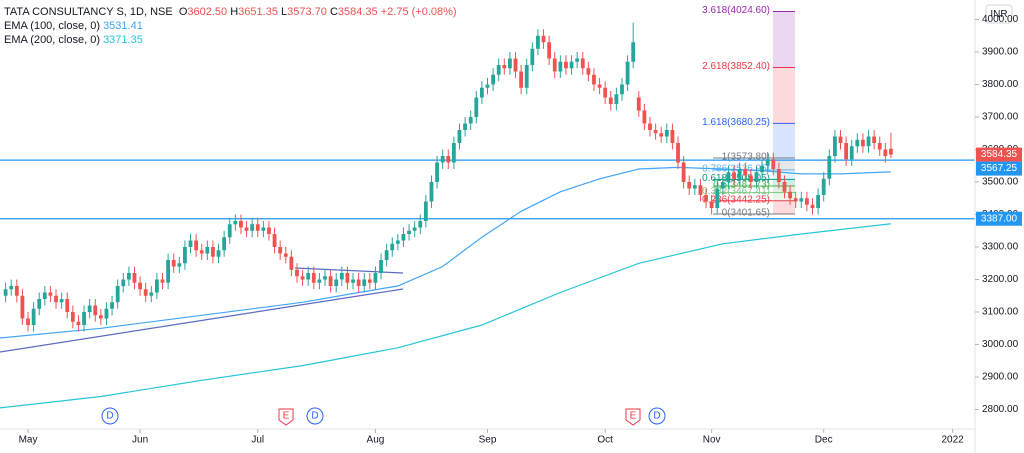  I want to click on fib-label: 2.618(3852.40), so click(736, 66).